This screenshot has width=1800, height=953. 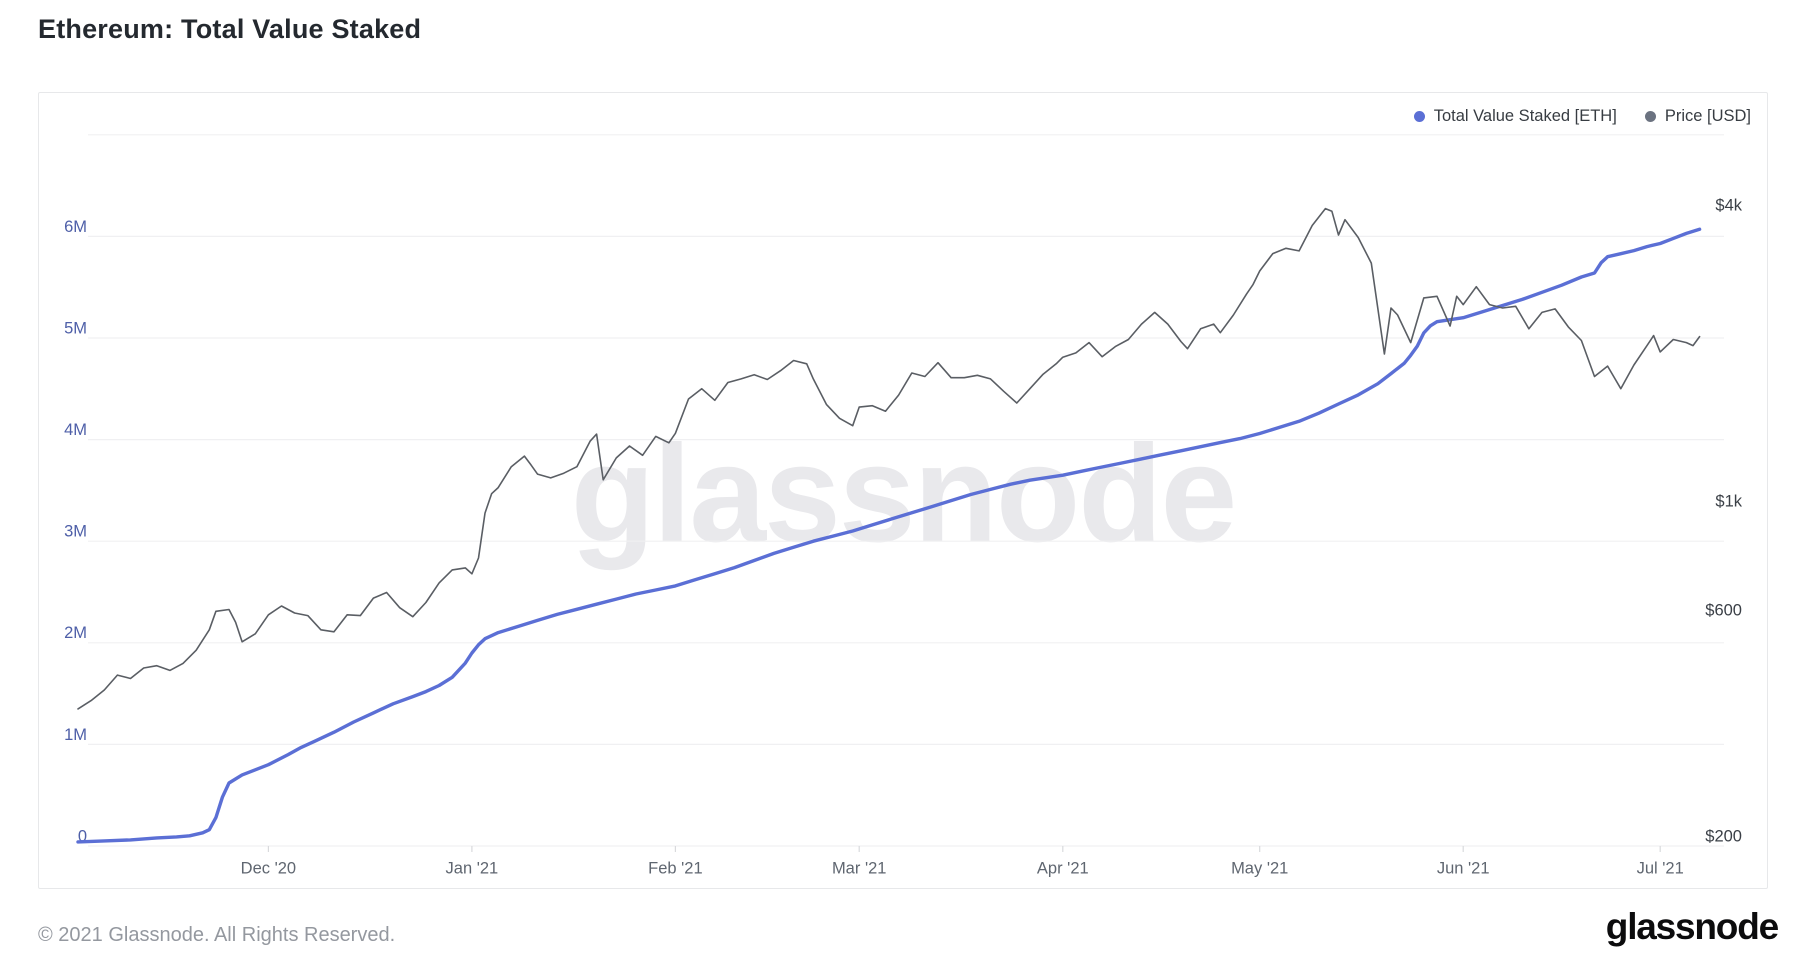 What do you see at coordinates (1259, 868) in the screenshot?
I see `x-axis-tick-label: May '21` at bounding box center [1259, 868].